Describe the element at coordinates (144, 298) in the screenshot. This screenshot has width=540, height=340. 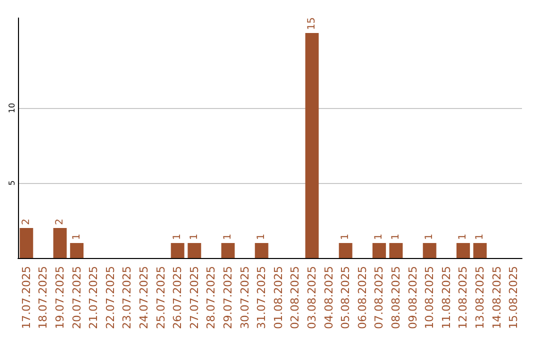
I see `x-tick-label: 24.07.2025` at that location.